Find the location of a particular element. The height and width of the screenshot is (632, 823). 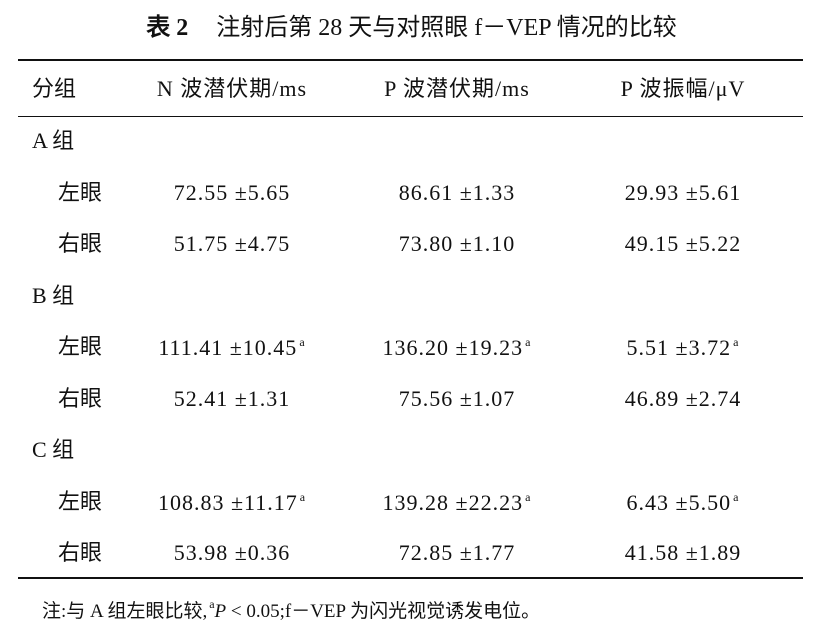

header-cell: 分组 is located at coordinates (54, 88).